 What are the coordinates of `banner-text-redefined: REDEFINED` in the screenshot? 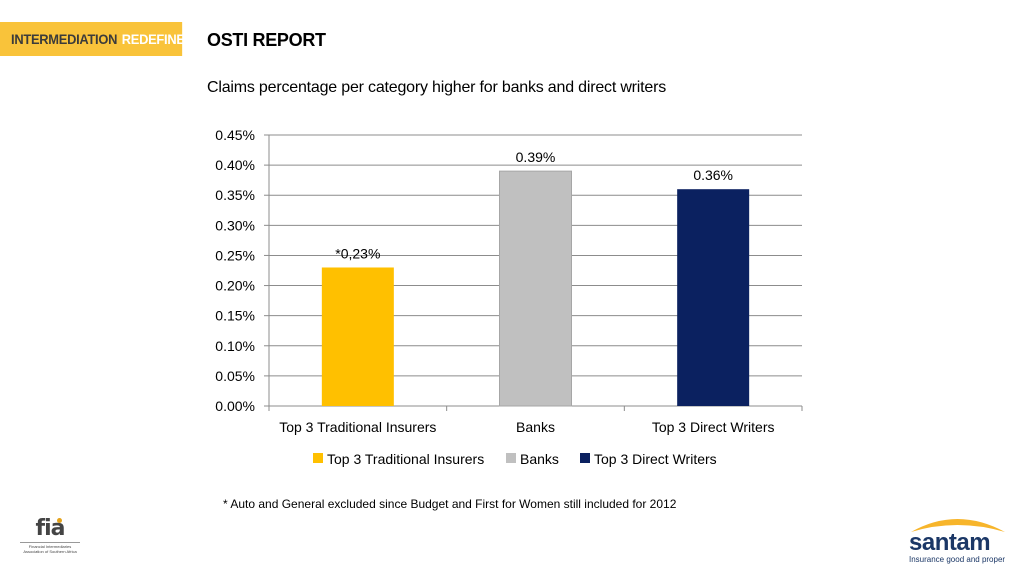 It's located at (157, 39).